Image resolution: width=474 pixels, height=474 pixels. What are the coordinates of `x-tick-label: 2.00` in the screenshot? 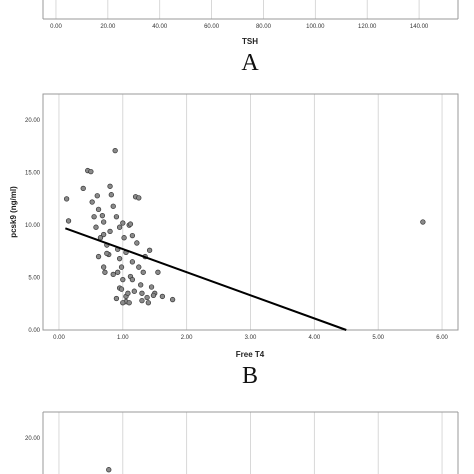 It's located at (187, 338).